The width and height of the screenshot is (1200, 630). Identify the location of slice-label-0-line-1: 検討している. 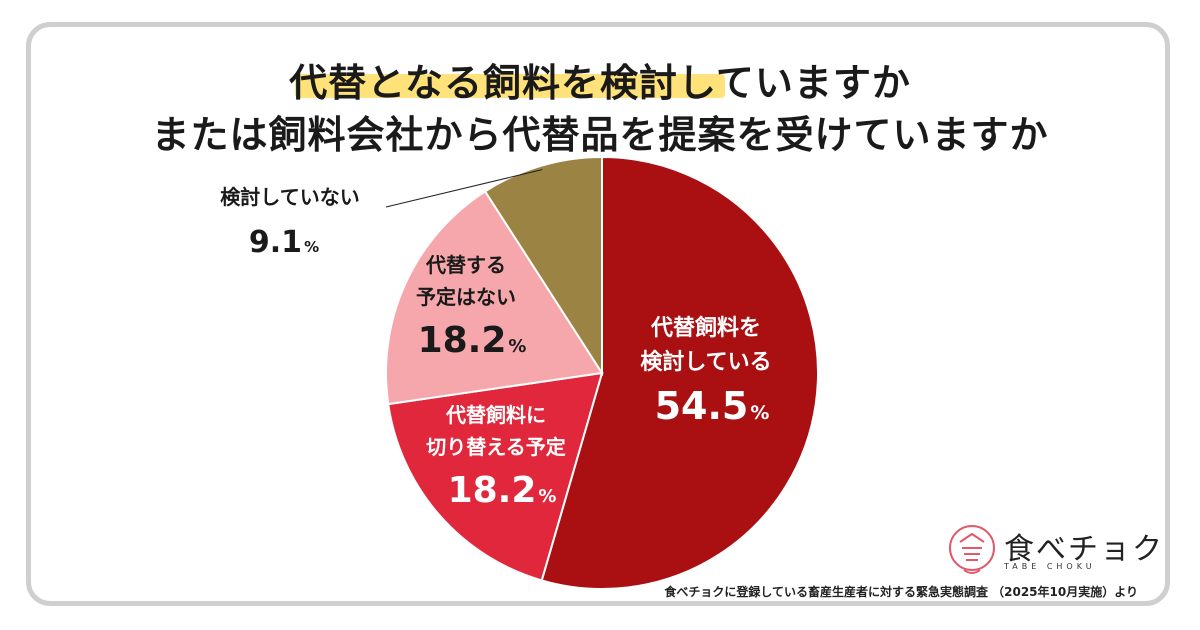
(705, 362).